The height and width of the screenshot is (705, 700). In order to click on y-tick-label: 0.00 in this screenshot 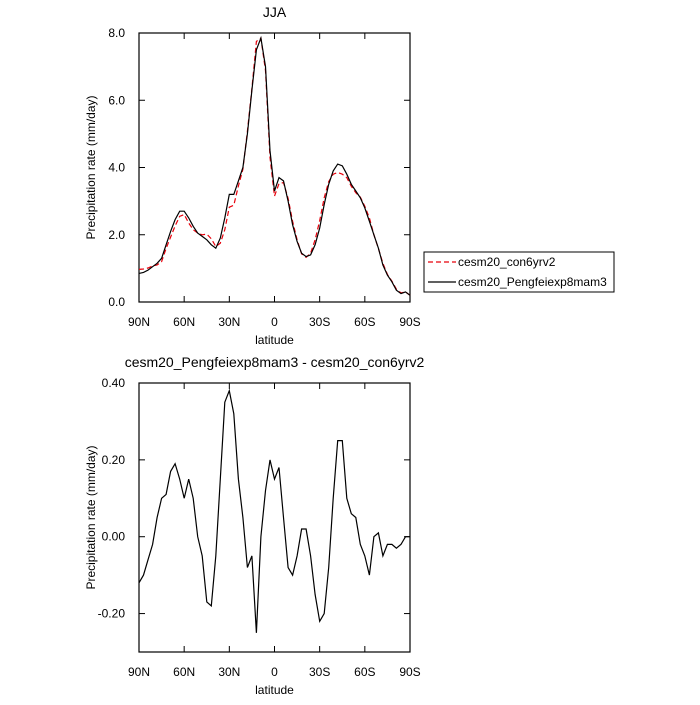, I will do `click(114, 537)`.